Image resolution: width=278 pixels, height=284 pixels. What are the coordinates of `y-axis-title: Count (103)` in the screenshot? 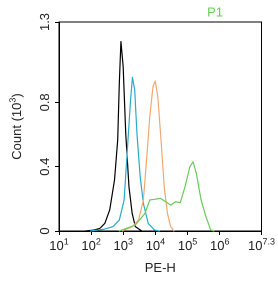 It's located at (16, 126).